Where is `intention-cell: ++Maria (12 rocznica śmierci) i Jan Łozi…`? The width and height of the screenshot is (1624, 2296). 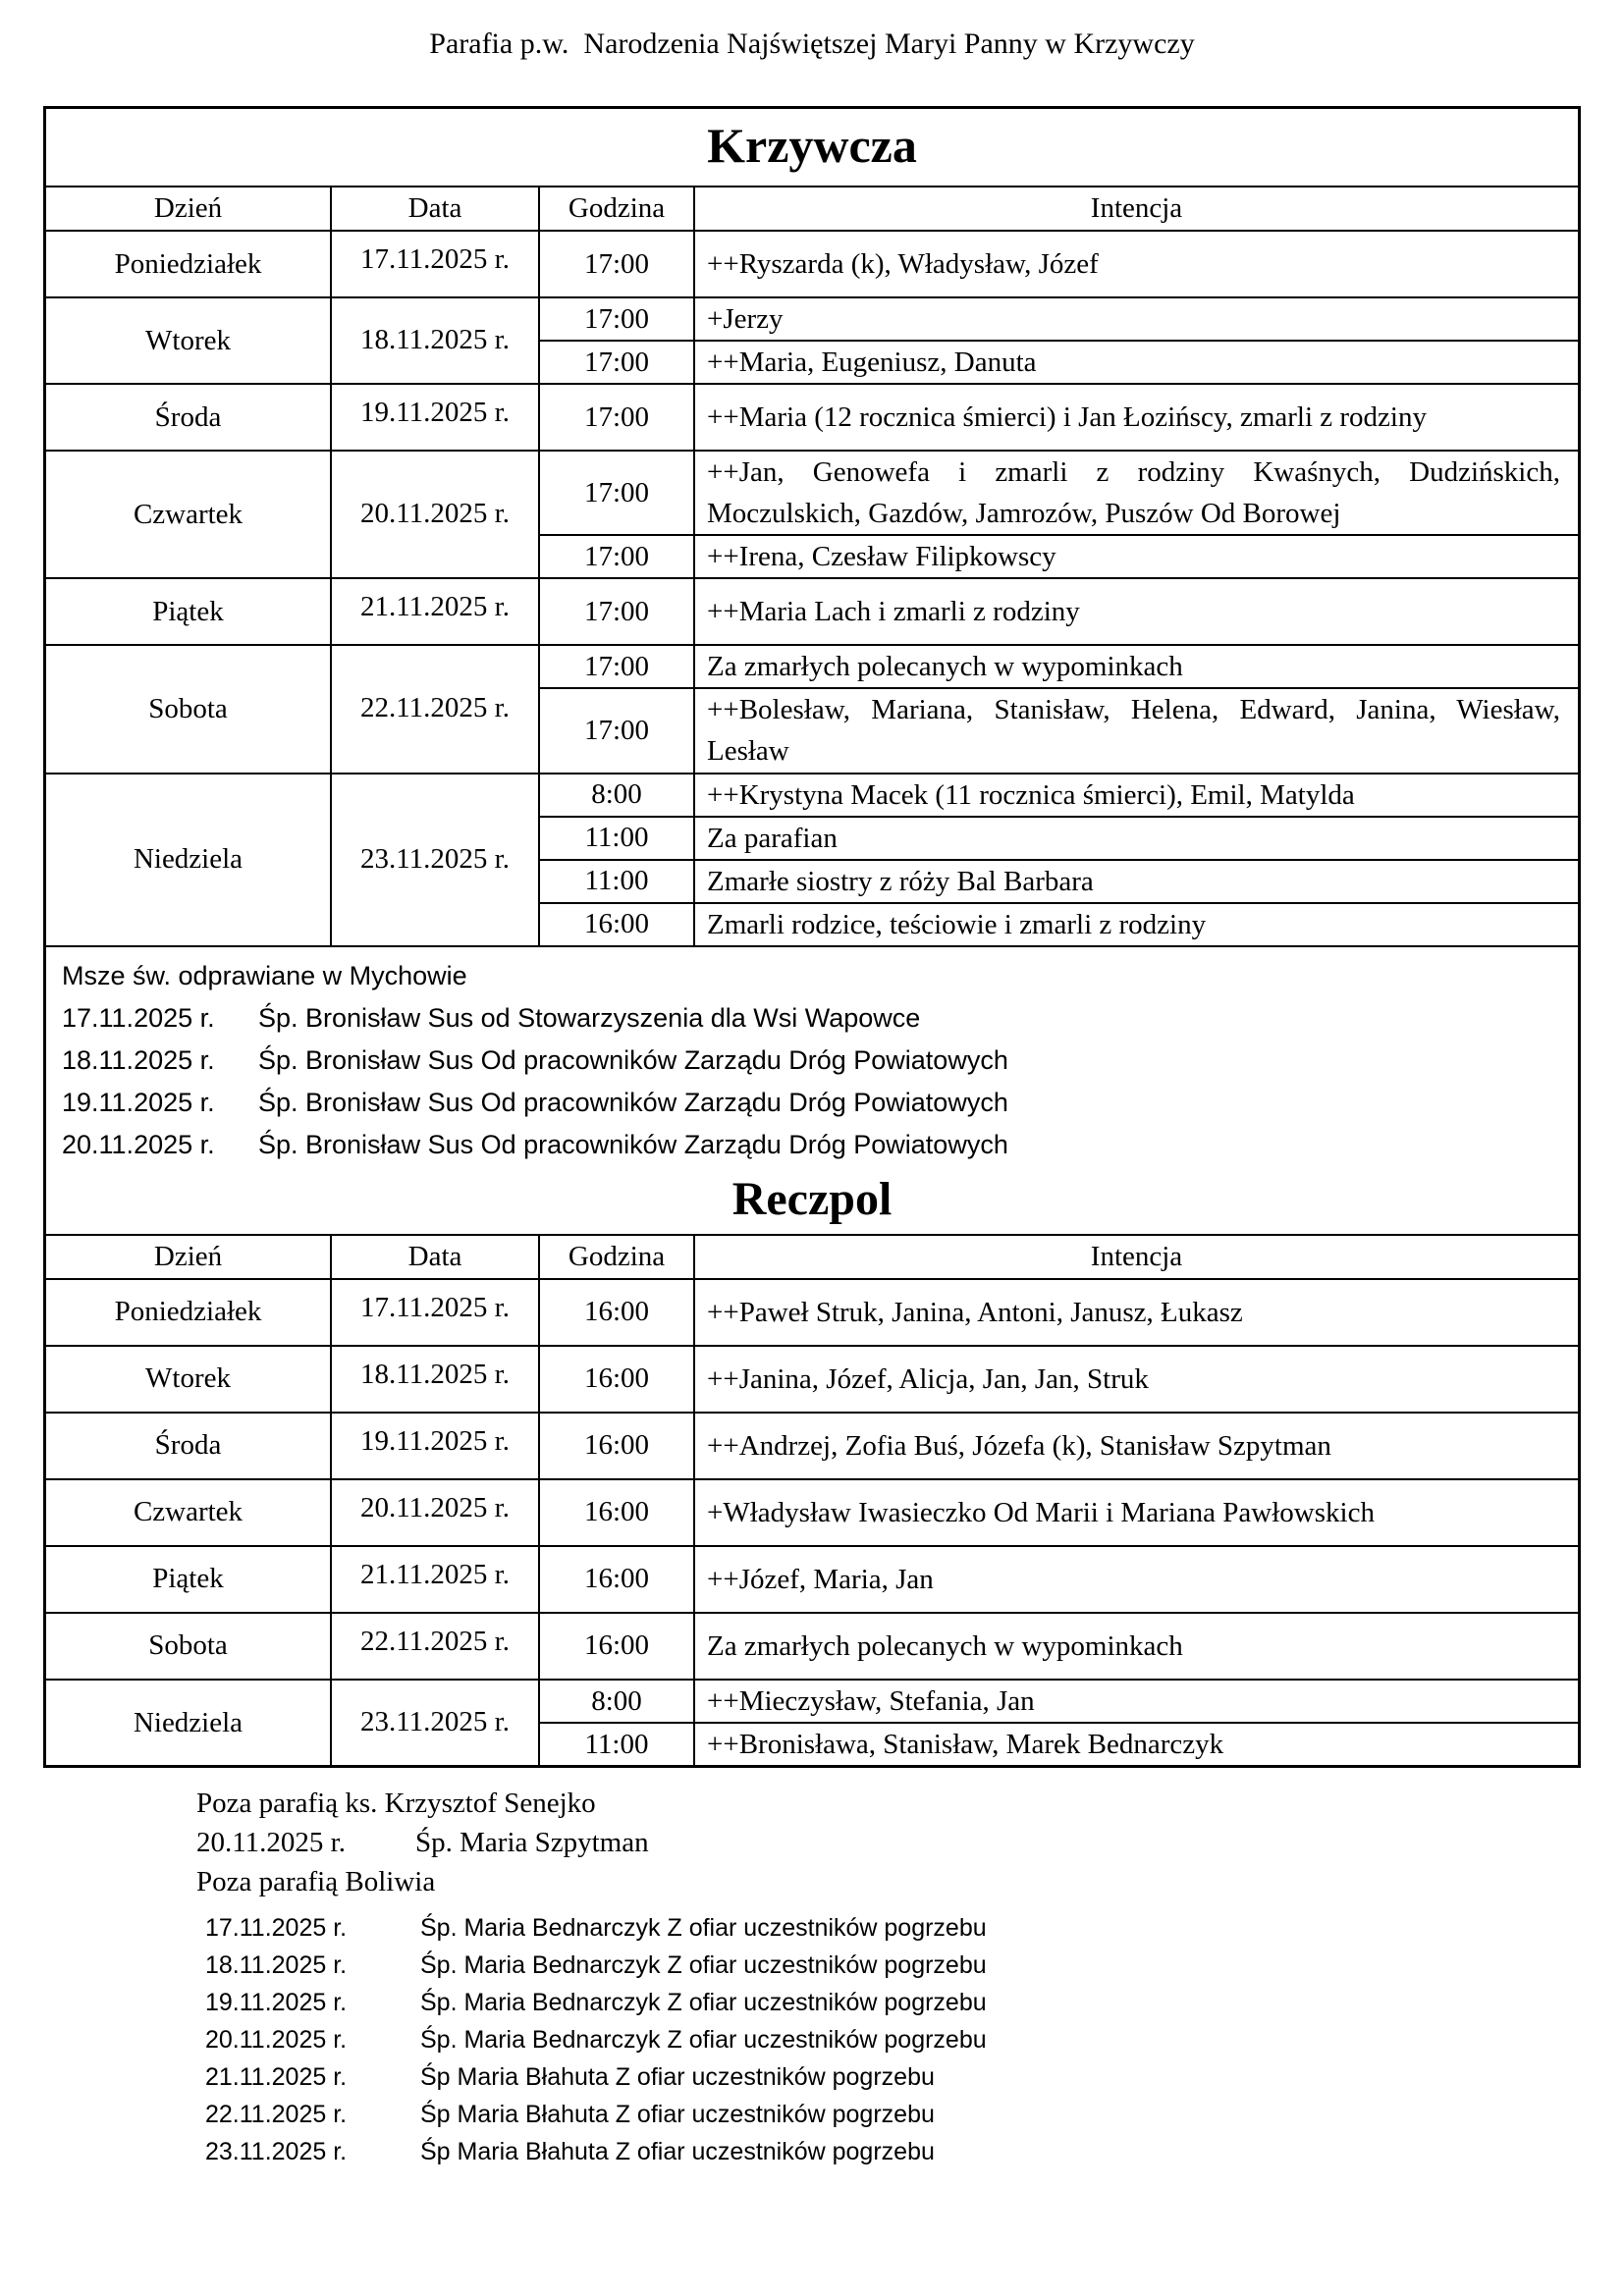 intention-cell: ++Maria (12 rocznica śmierci) i Jan Łozi… is located at coordinates (1136, 418).